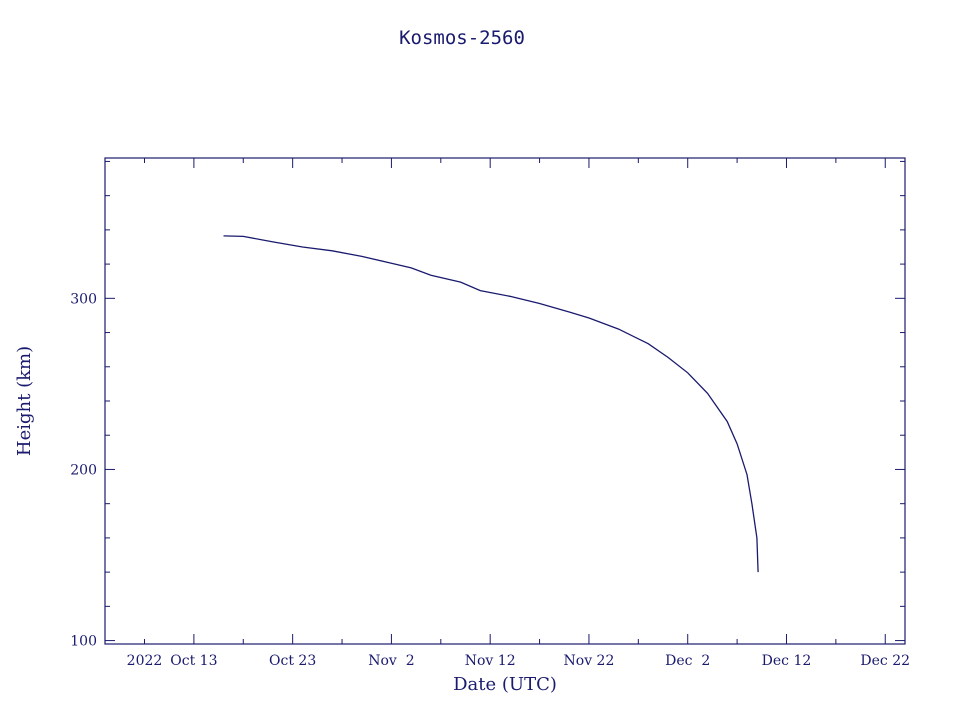 Image resolution: width=960 pixels, height=724 pixels. Describe the element at coordinates (83, 470) in the screenshot. I see `y-tick-label: 200` at that location.